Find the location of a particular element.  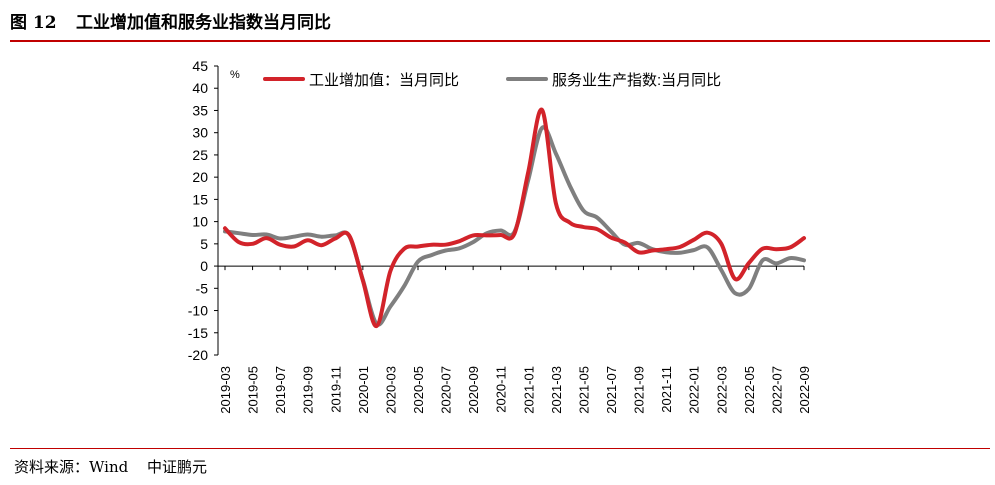

publisher-name: 中证鹏元 is located at coordinates (177, 467).